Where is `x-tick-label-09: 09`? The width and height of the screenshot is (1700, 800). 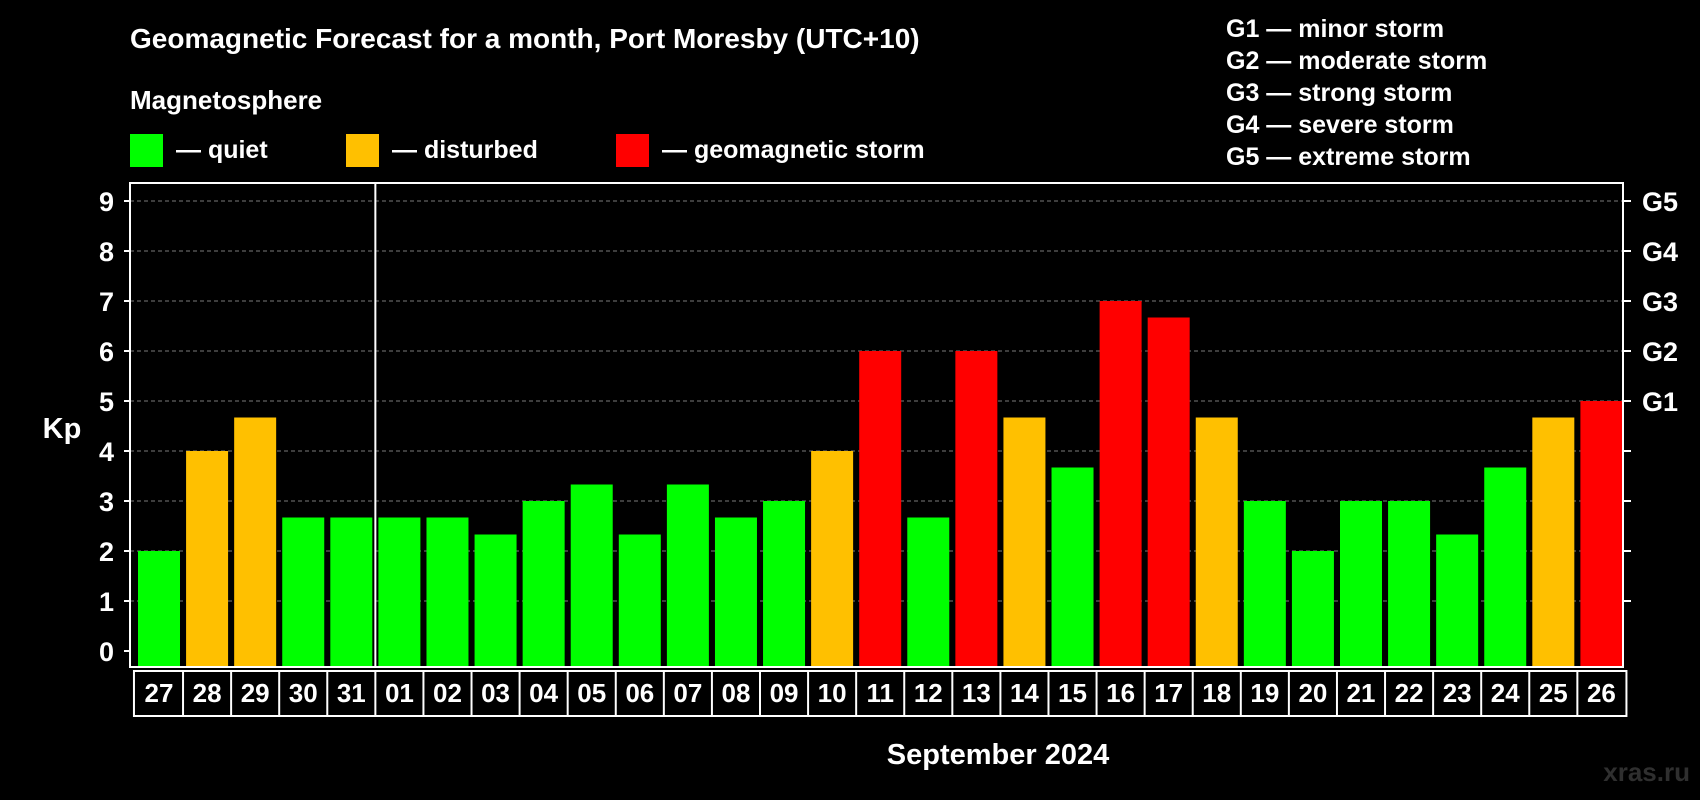 x-tick-label-09: 09 is located at coordinates (784, 693).